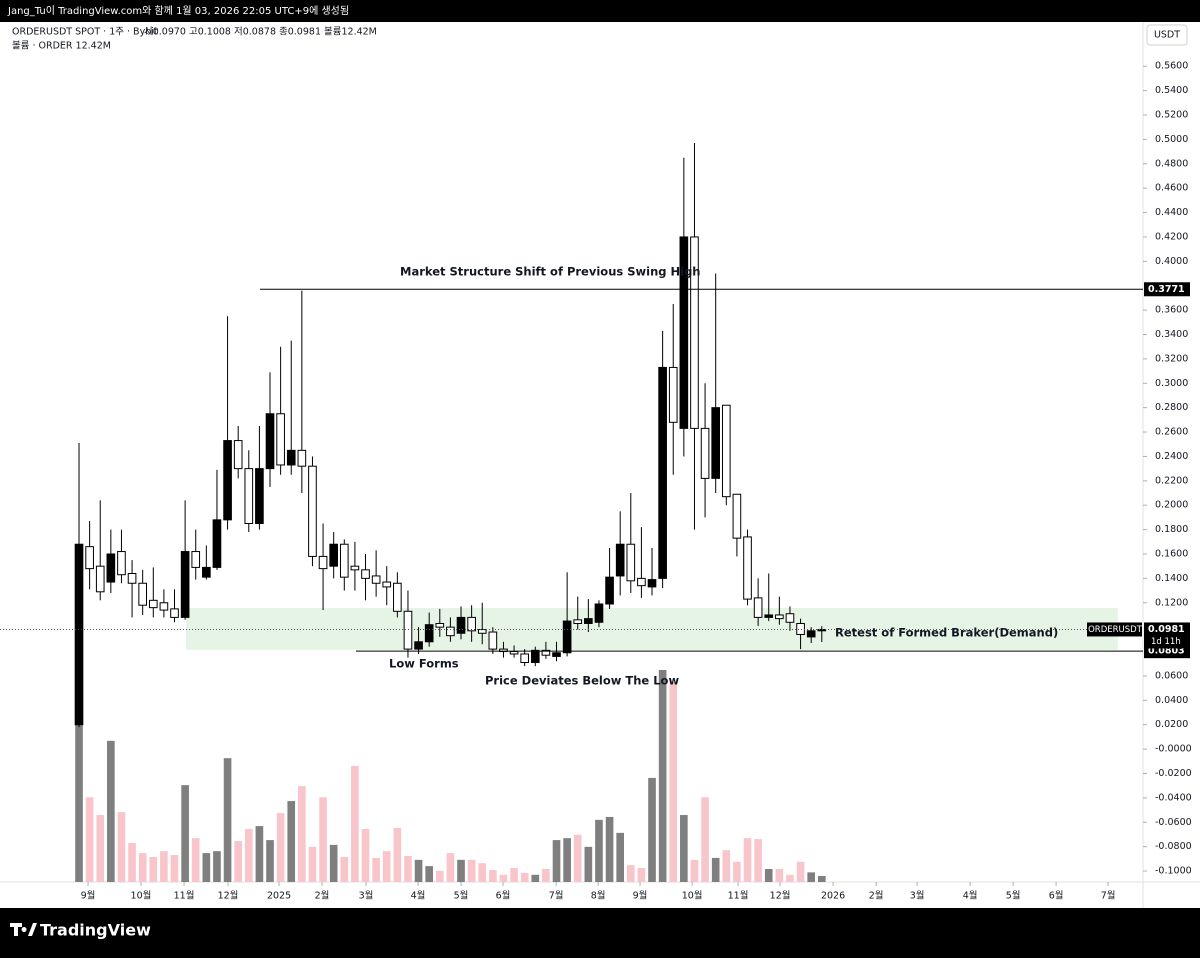  What do you see at coordinates (1171, 724) in the screenshot?
I see `y-tick-label: 0.0200` at bounding box center [1171, 724].